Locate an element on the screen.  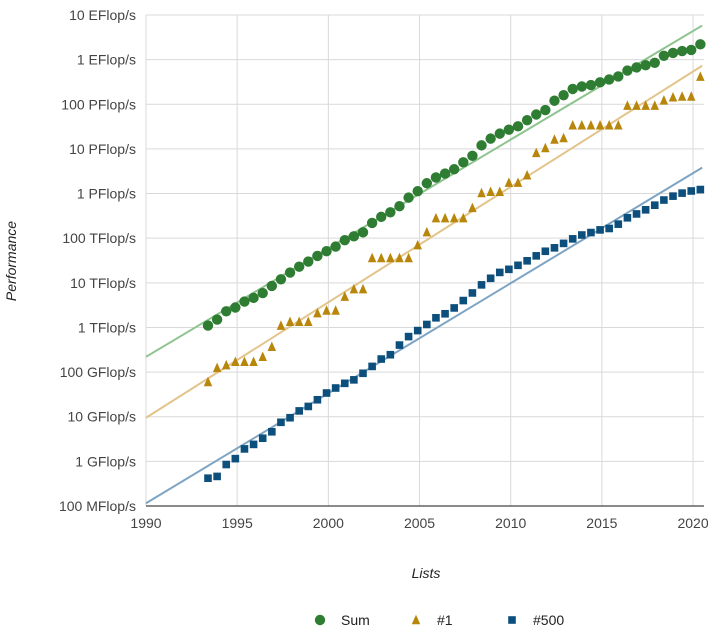
y-tick-label: 10 GFlop/s is located at coordinates (102, 417).